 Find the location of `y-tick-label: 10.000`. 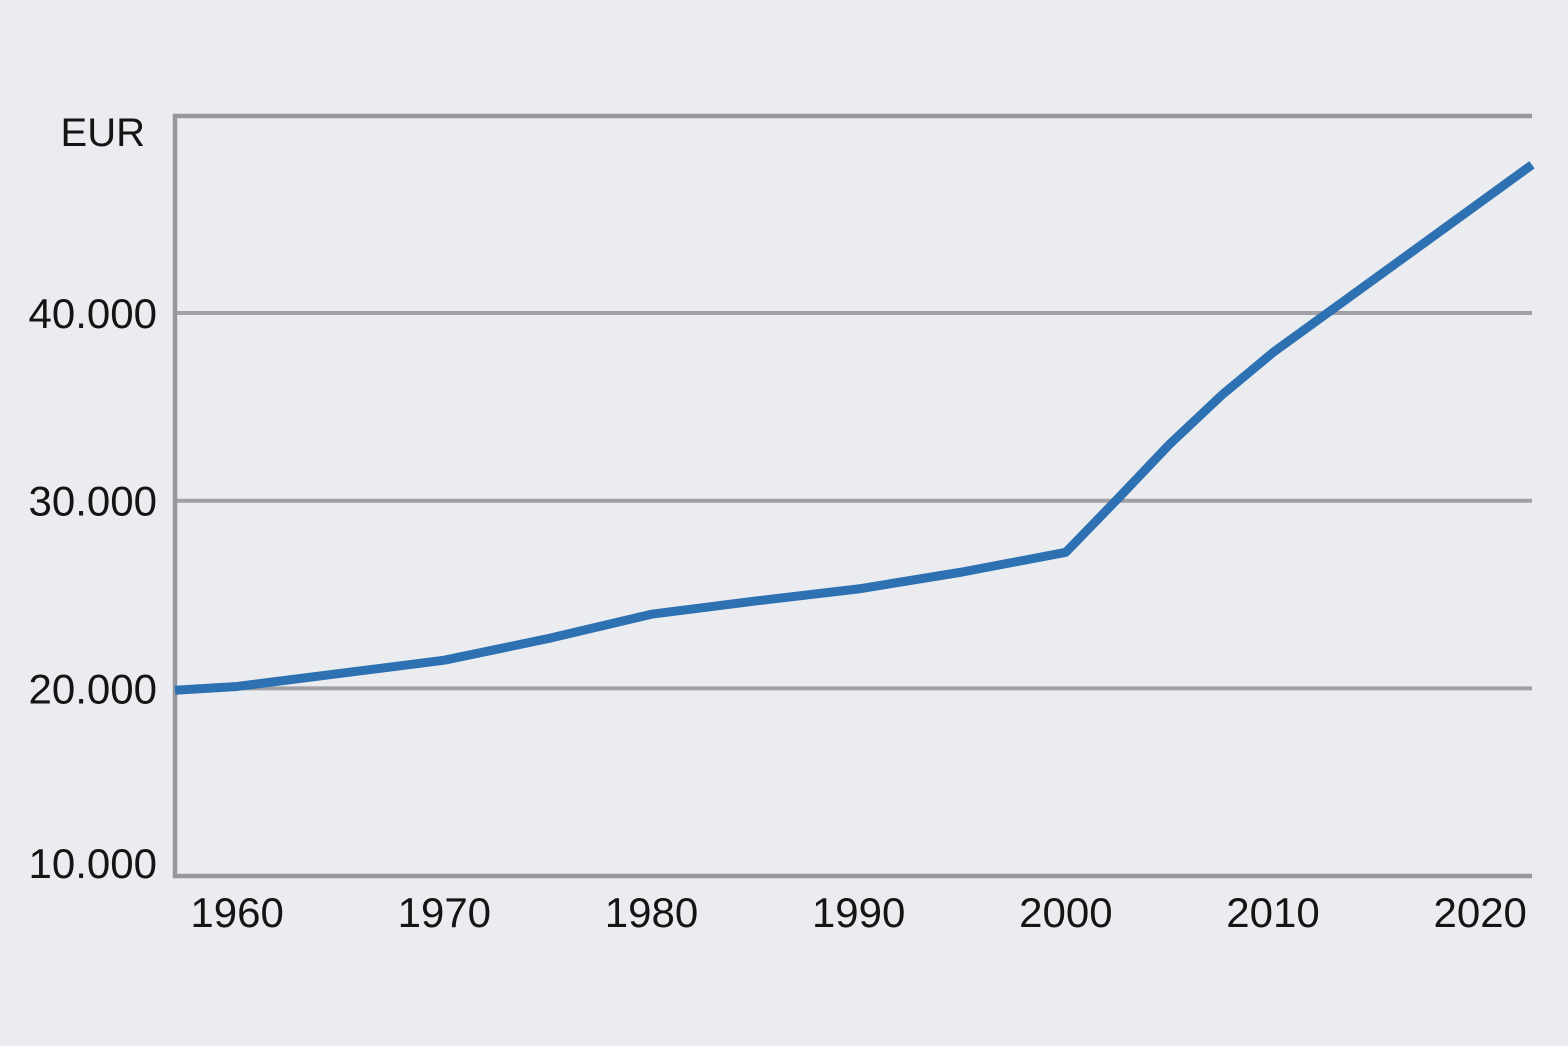

y-tick-label: 10.000 is located at coordinates (93, 863).